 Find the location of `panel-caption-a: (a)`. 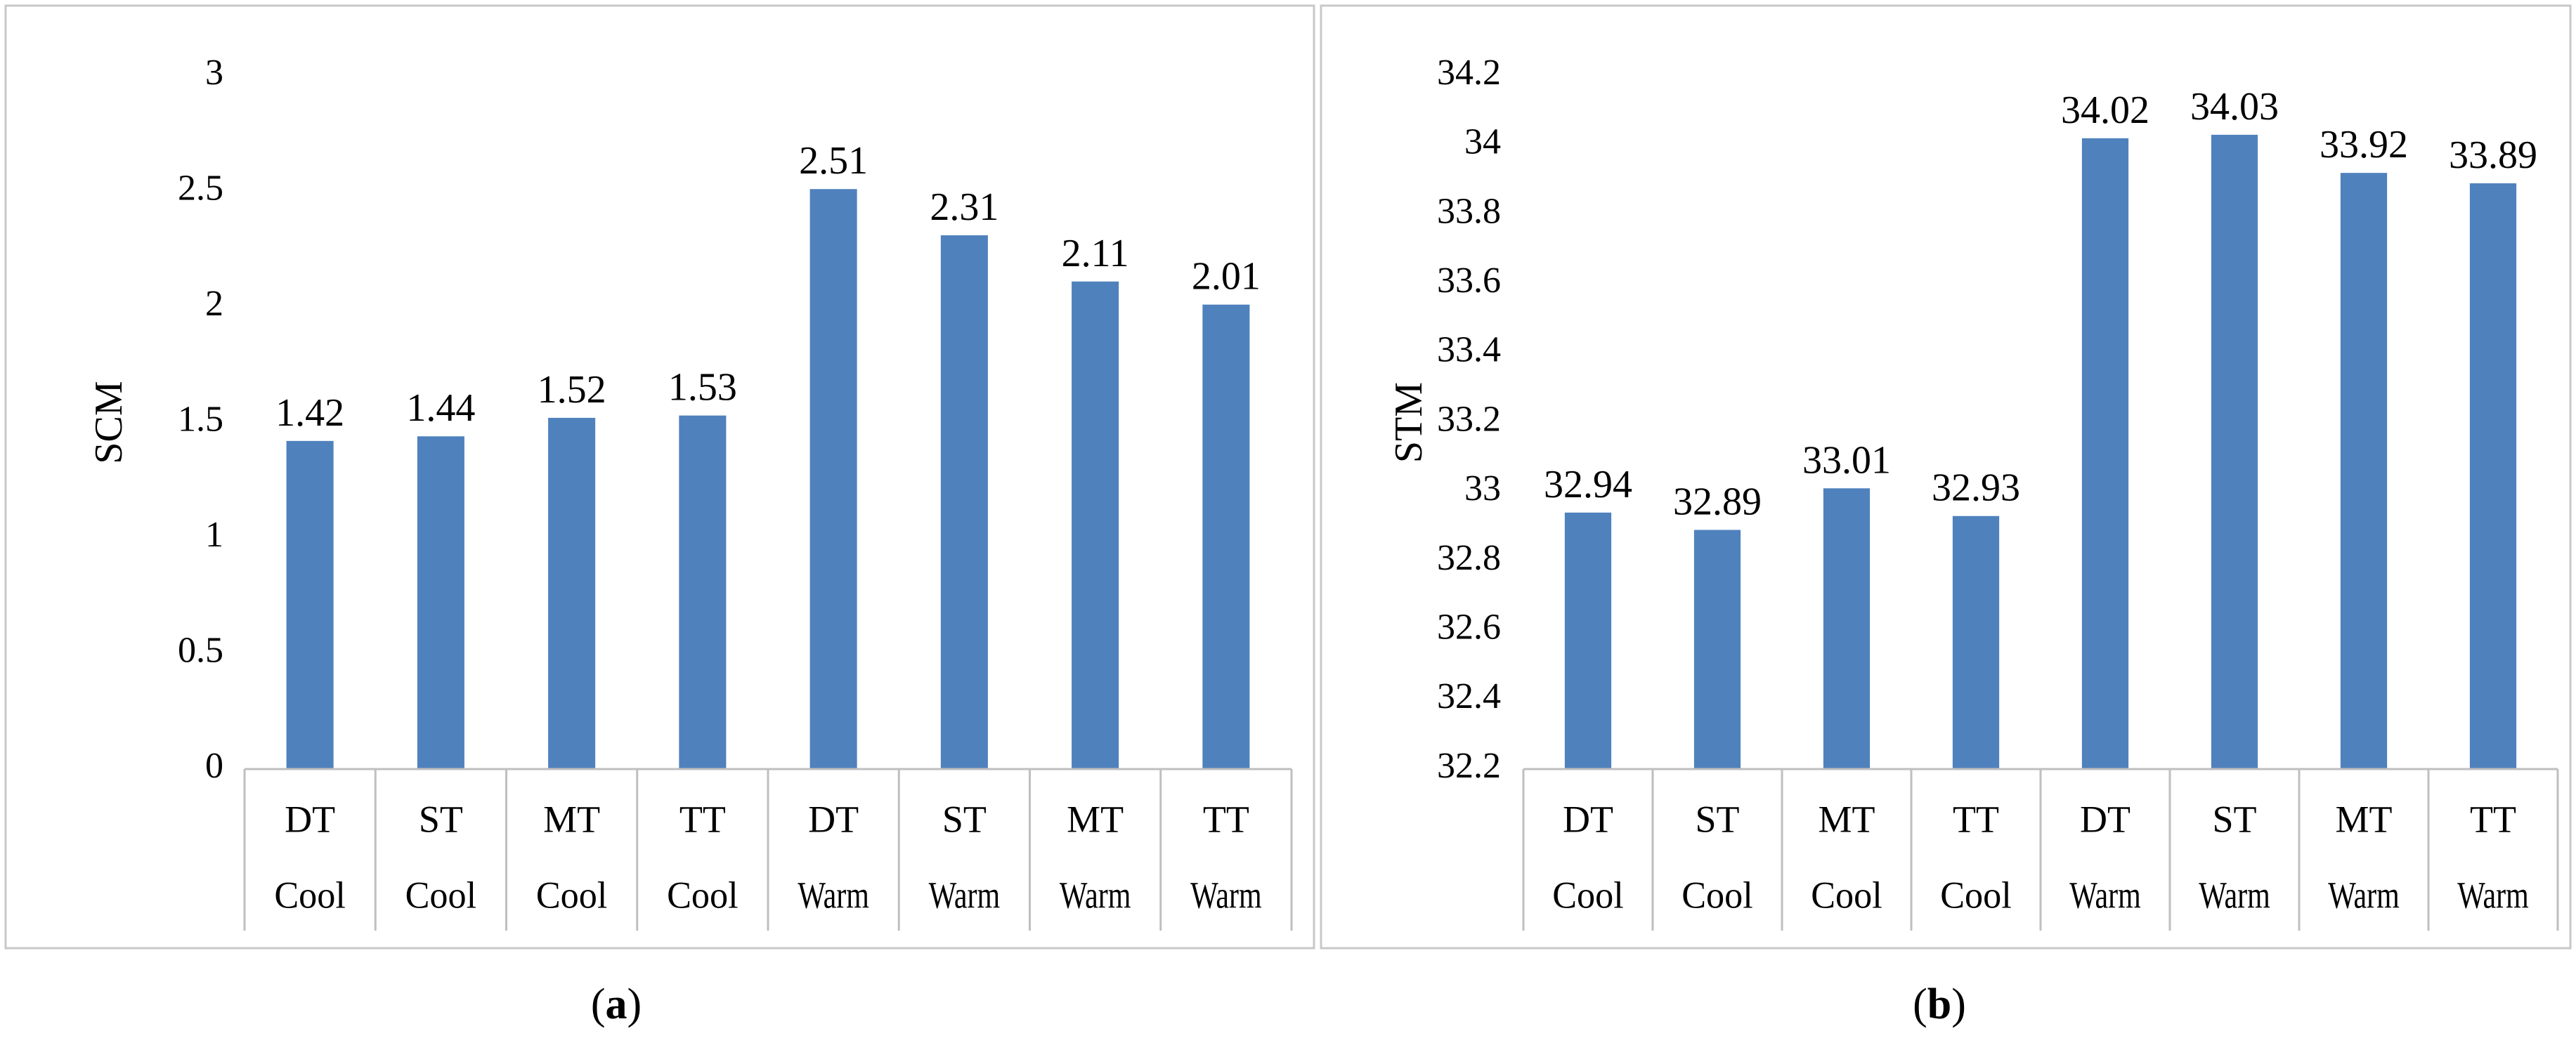

panel-caption-a: (a) is located at coordinates (616, 1005).